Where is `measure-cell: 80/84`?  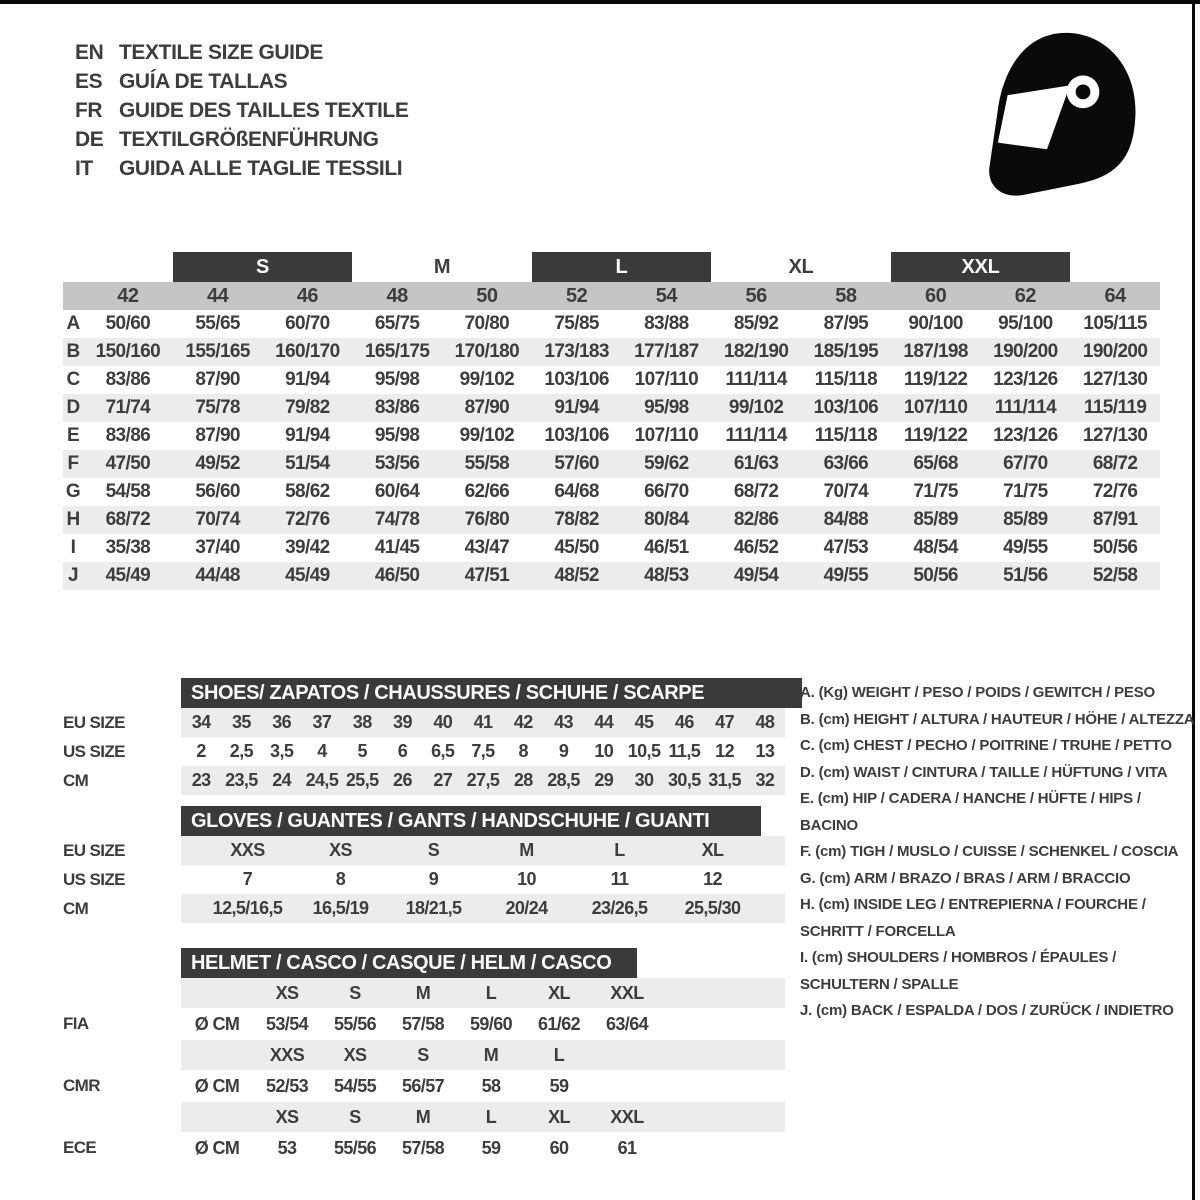 measure-cell: 80/84 is located at coordinates (666, 519).